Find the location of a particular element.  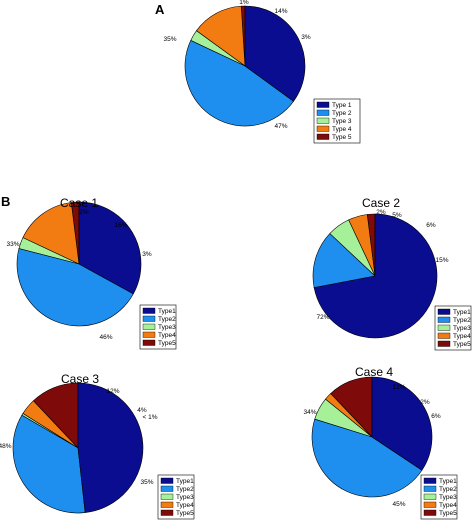

pie3-legend-label-1: Type1 is located at coordinates (462, 312).